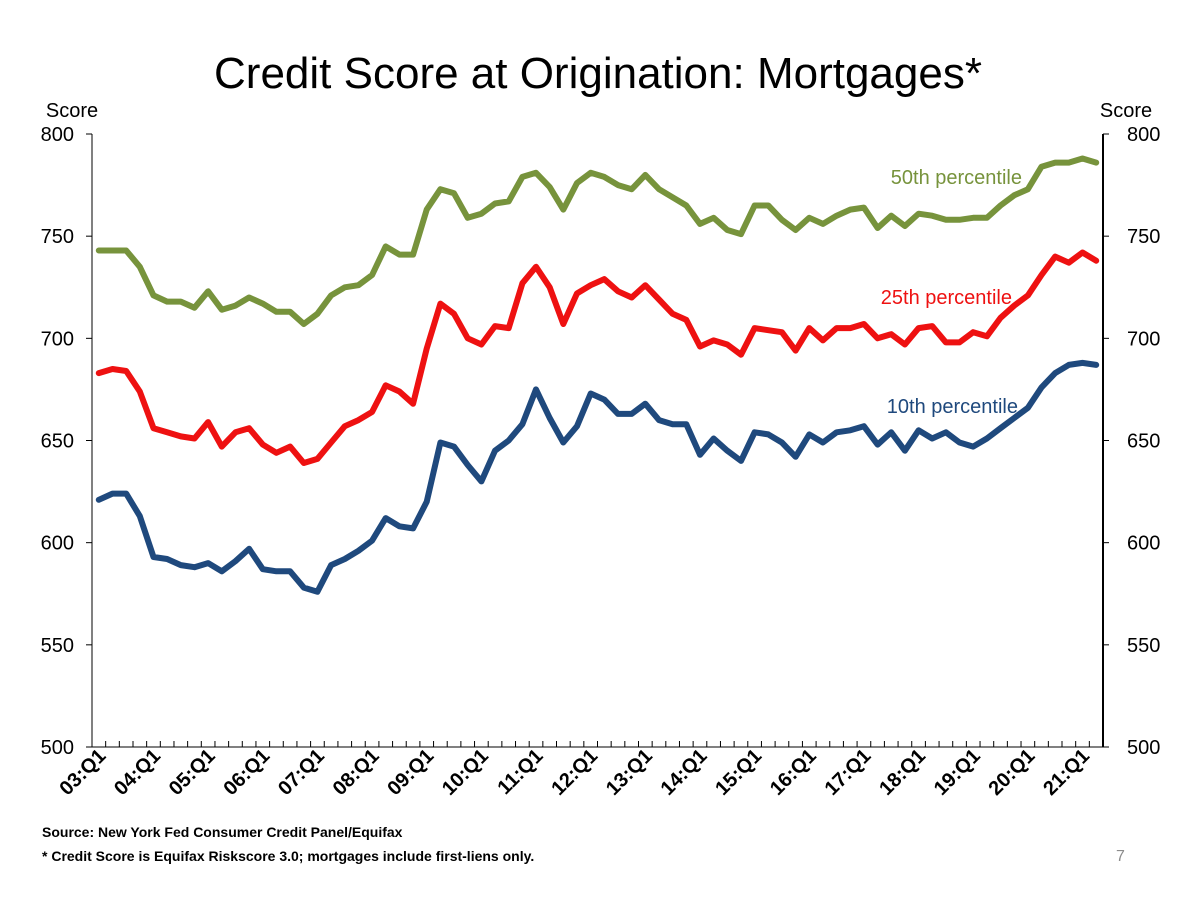  What do you see at coordinates (957, 772) in the screenshot?
I see `x-tick-label: 19:Q1` at bounding box center [957, 772].